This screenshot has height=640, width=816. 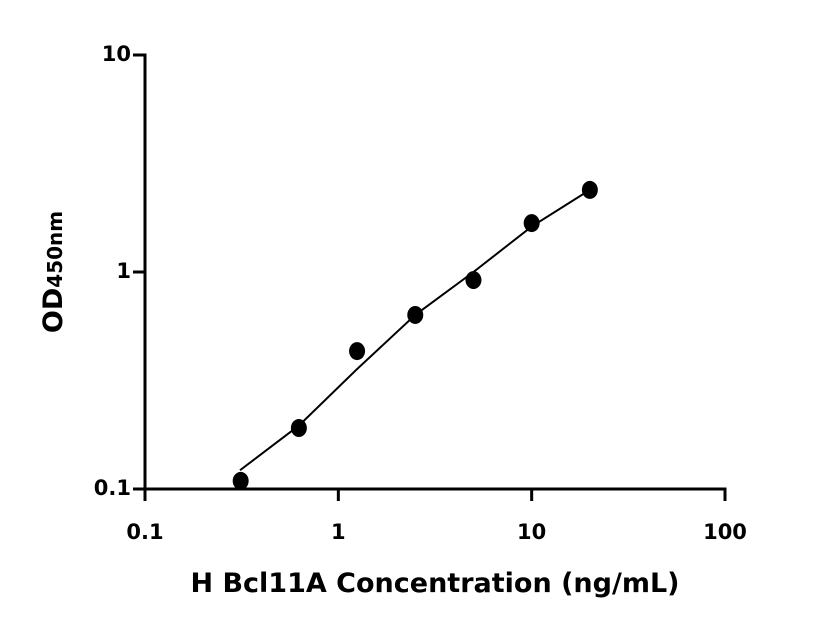 I want to click on x-tick-label: 0.1, so click(x=144, y=532).